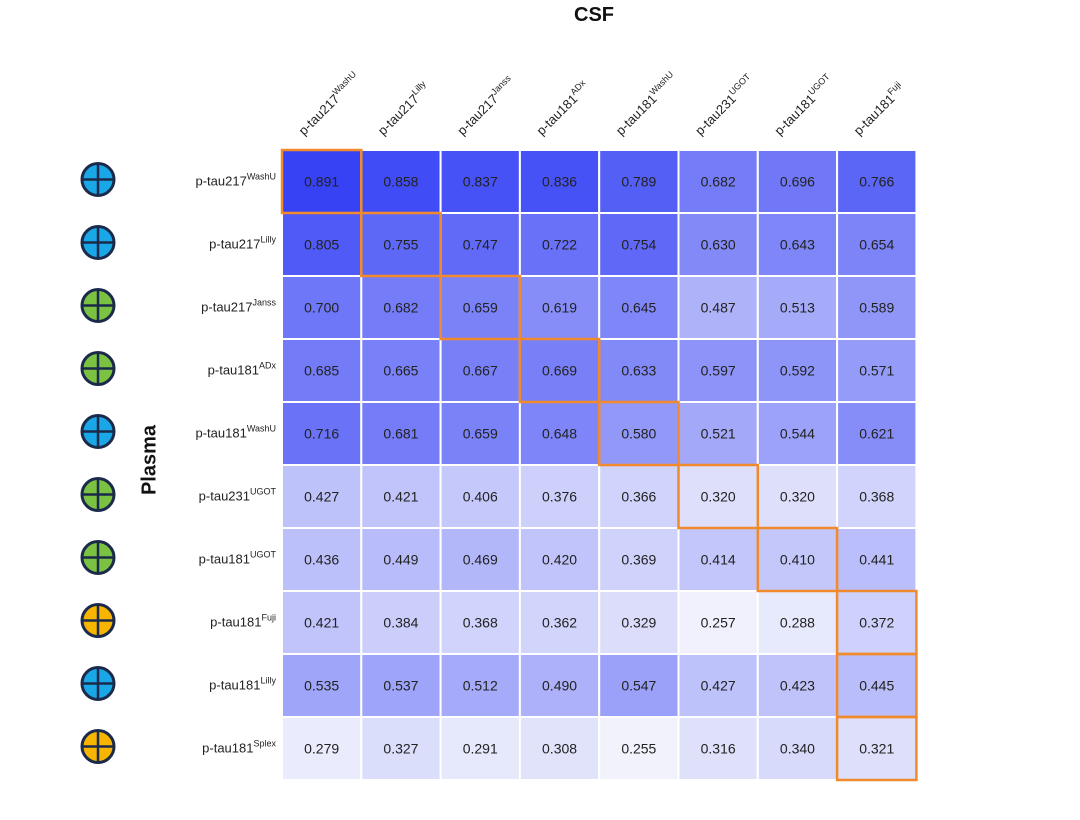 Image resolution: width=1080 pixels, height=820 pixels. Describe the element at coordinates (797, 623) in the screenshot. I see `cell-value-label: 0.288` at that location.